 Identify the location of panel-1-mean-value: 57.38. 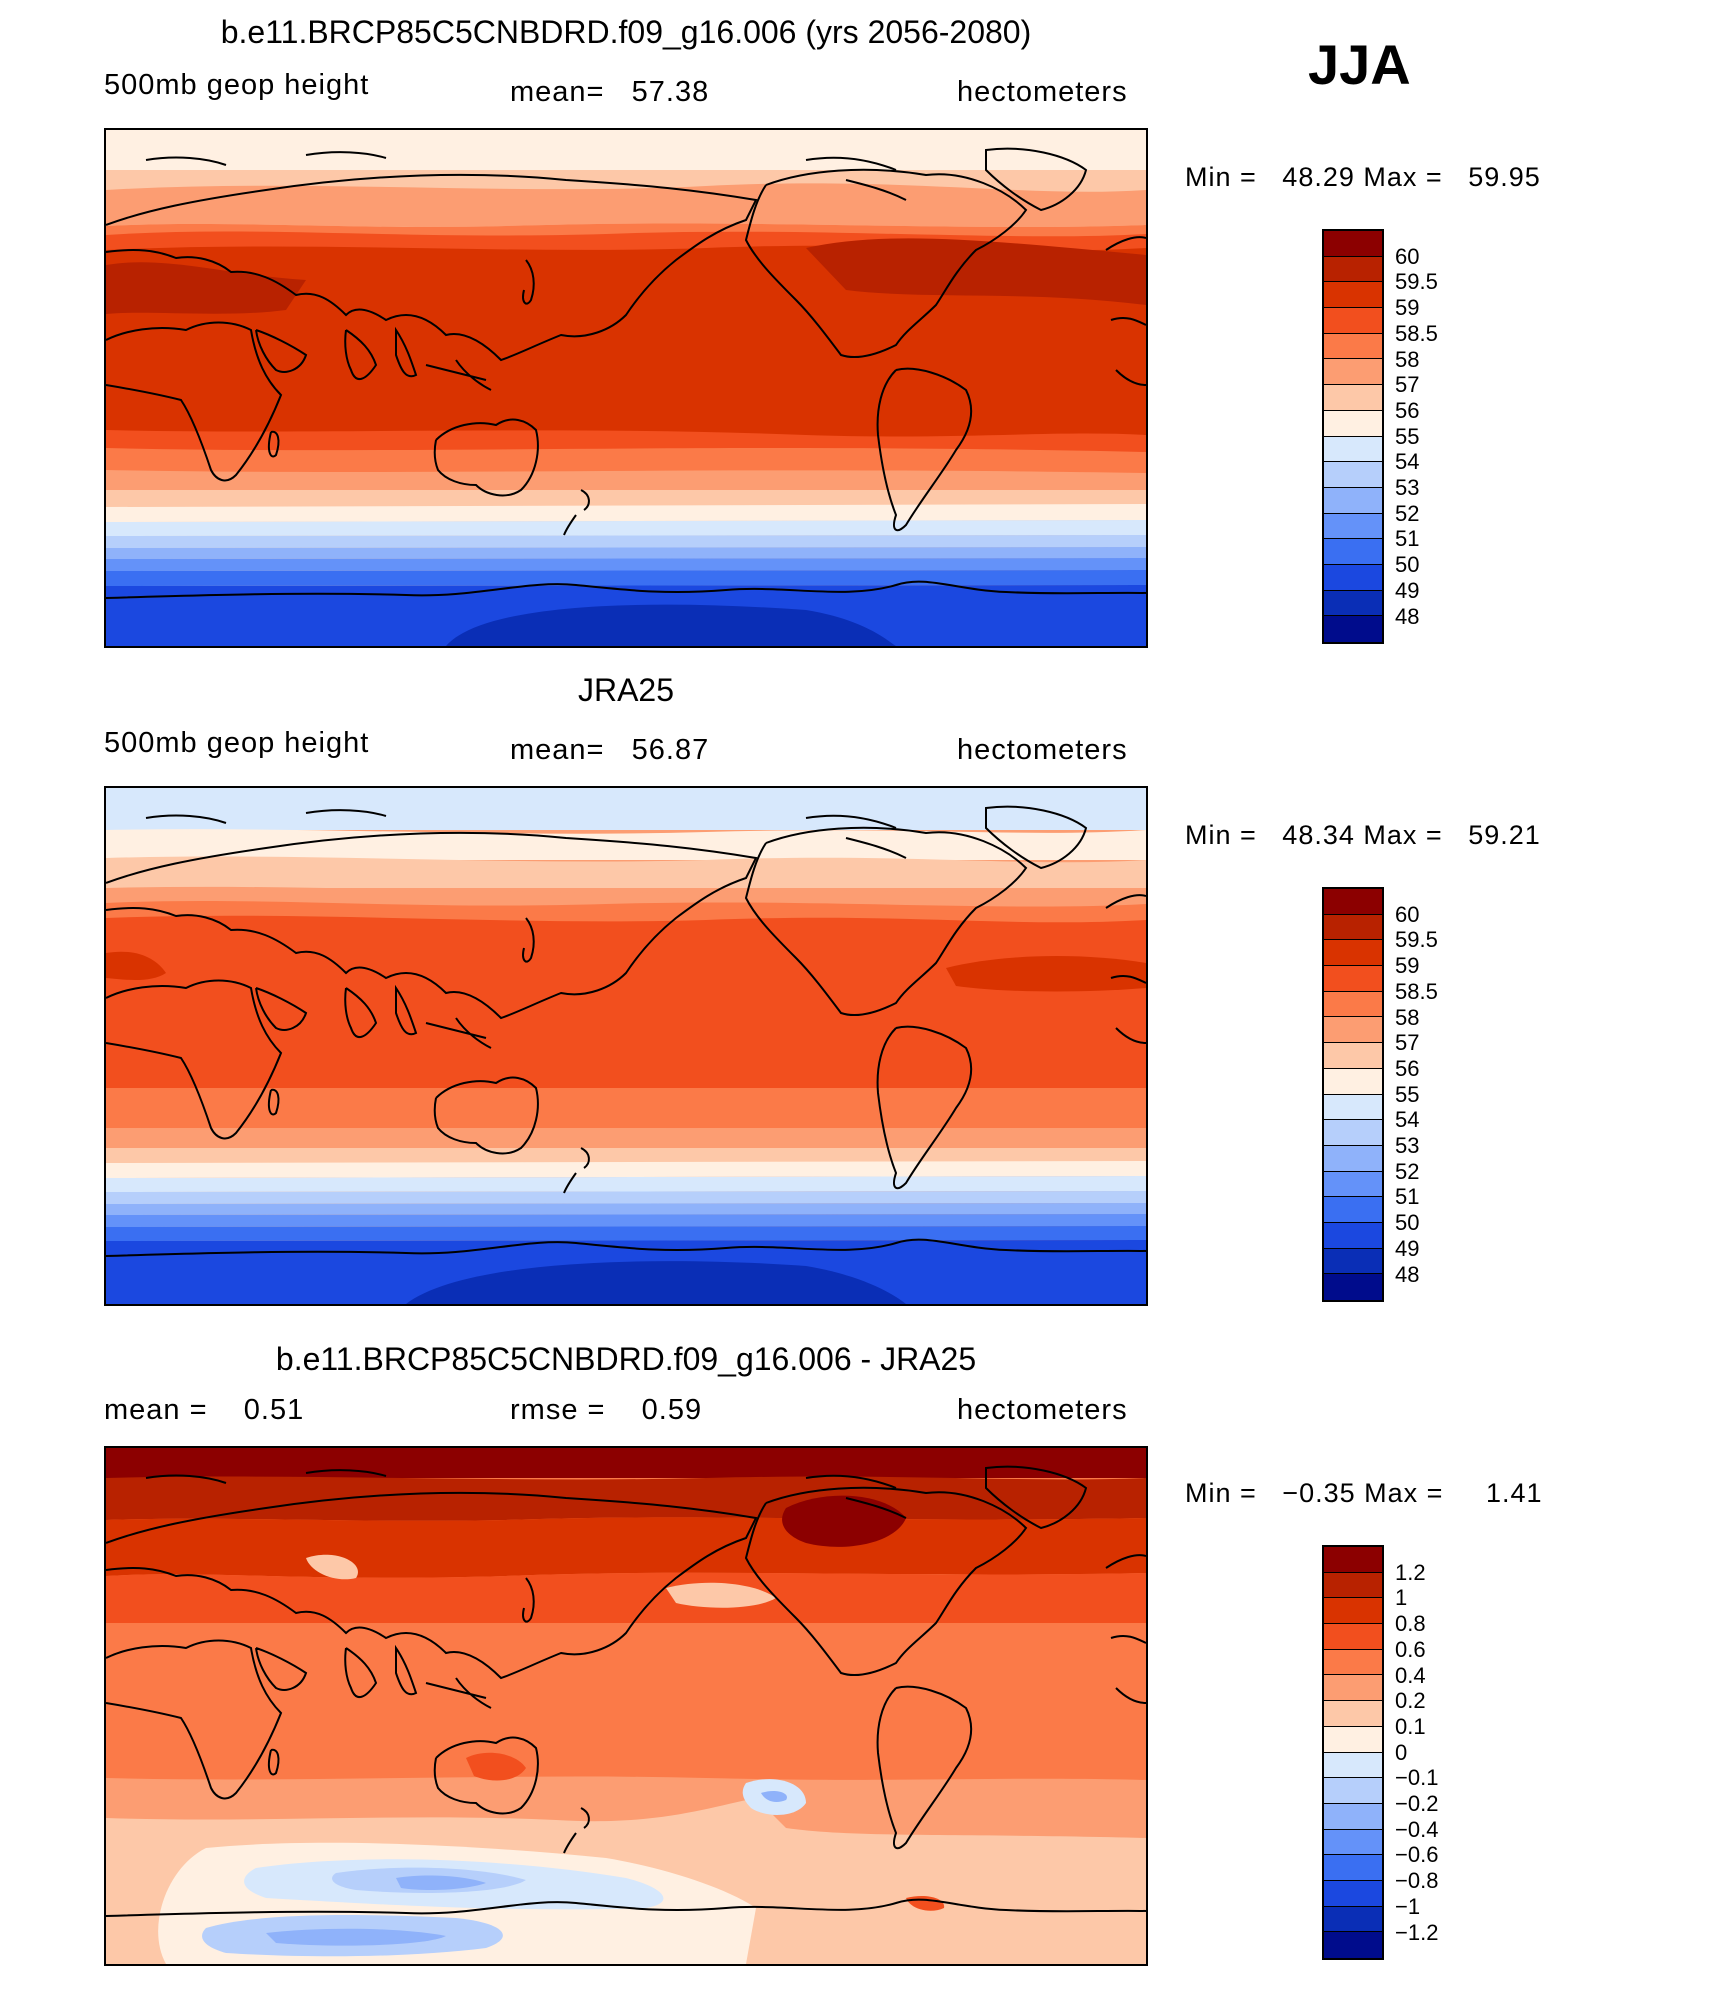
(670, 92).